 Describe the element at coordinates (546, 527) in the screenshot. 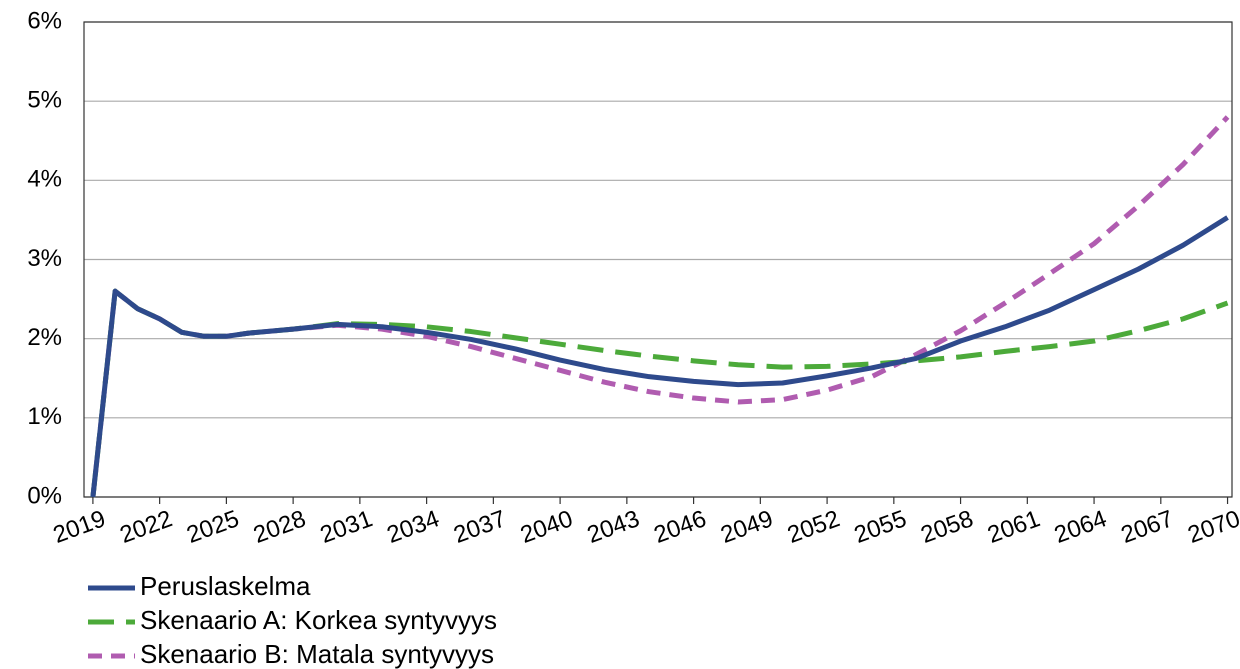

I see `x-tick-label: 2040` at that location.